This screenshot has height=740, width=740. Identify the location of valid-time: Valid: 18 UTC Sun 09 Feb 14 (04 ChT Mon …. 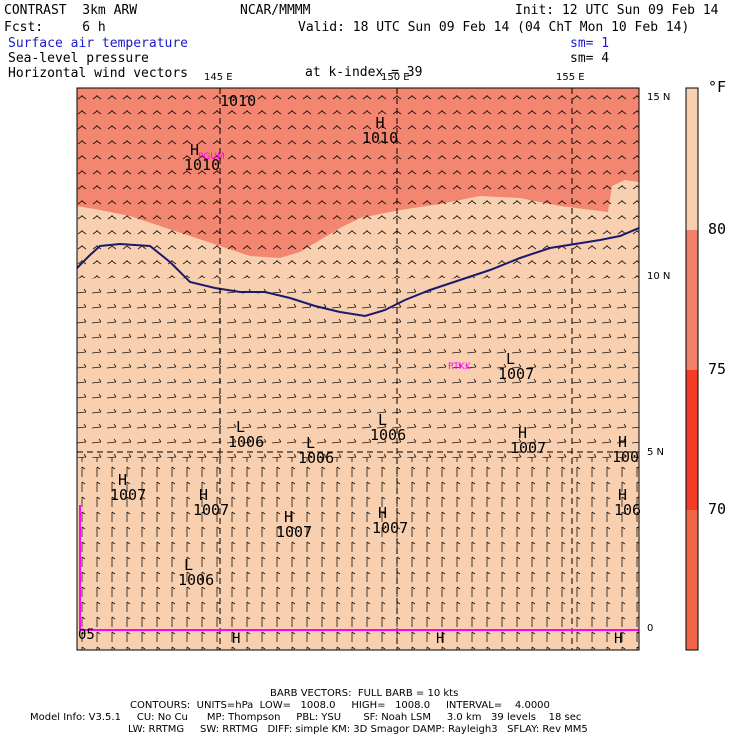
(494, 27).